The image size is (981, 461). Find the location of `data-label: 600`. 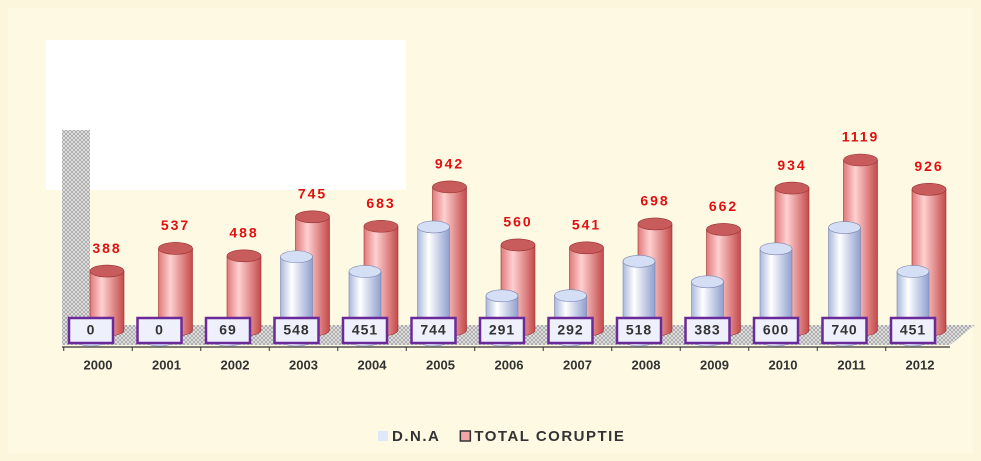

data-label: 600 is located at coordinates (776, 330).